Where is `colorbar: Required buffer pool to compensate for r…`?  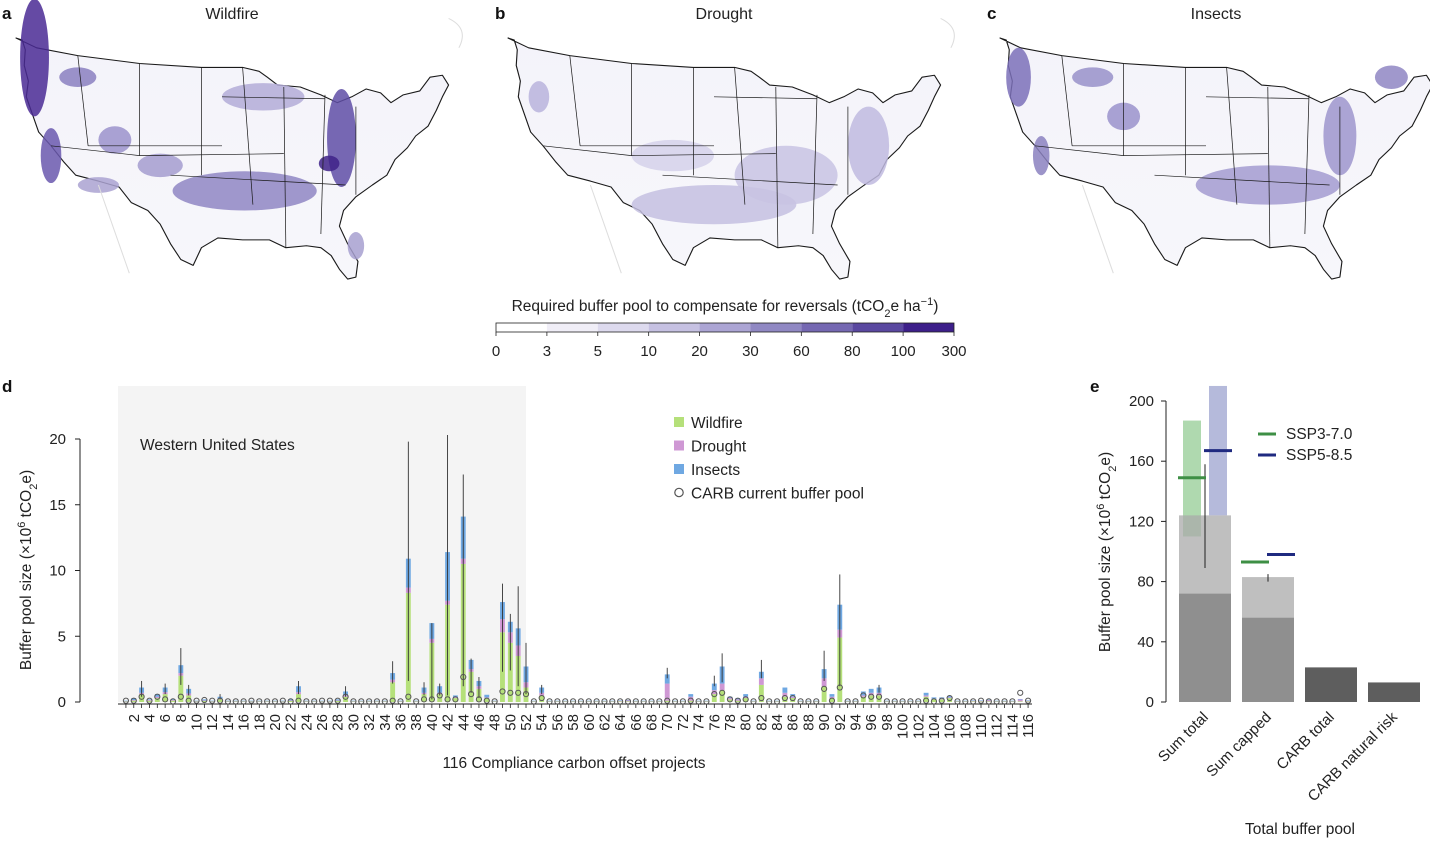
colorbar: Required buffer pool to compensate for r… is located at coordinates (729, 328).